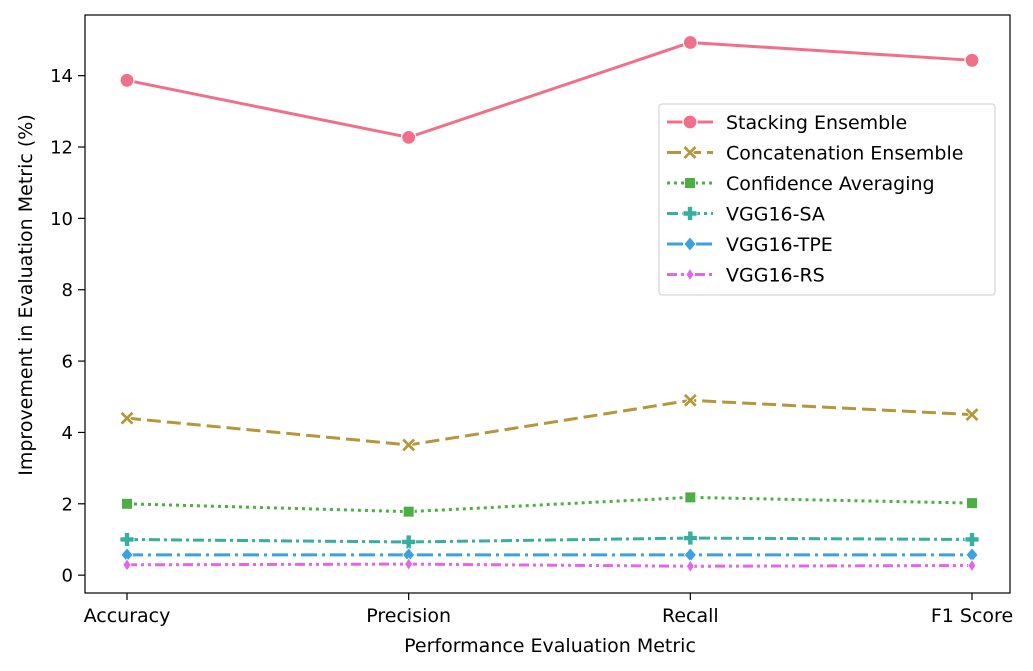  Describe the element at coordinates (26, 295) in the screenshot. I see `y-axis-label: Improvement in Evaluation Metric (%)` at that location.